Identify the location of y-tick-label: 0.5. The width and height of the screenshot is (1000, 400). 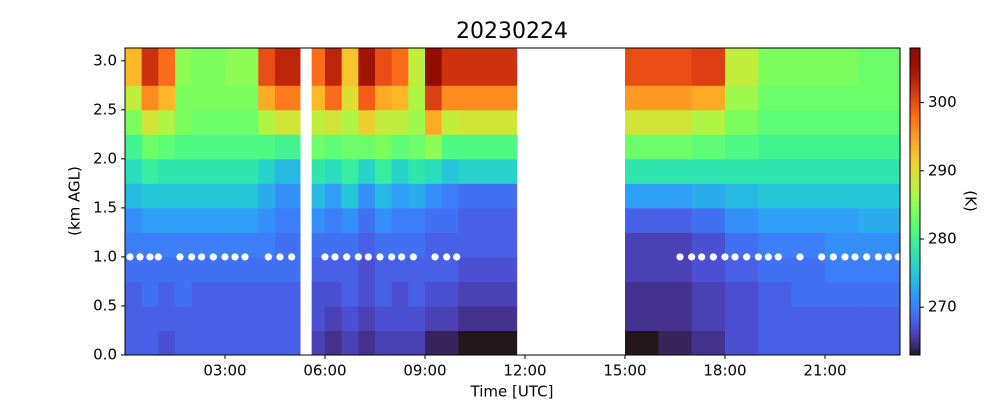
(105, 305).